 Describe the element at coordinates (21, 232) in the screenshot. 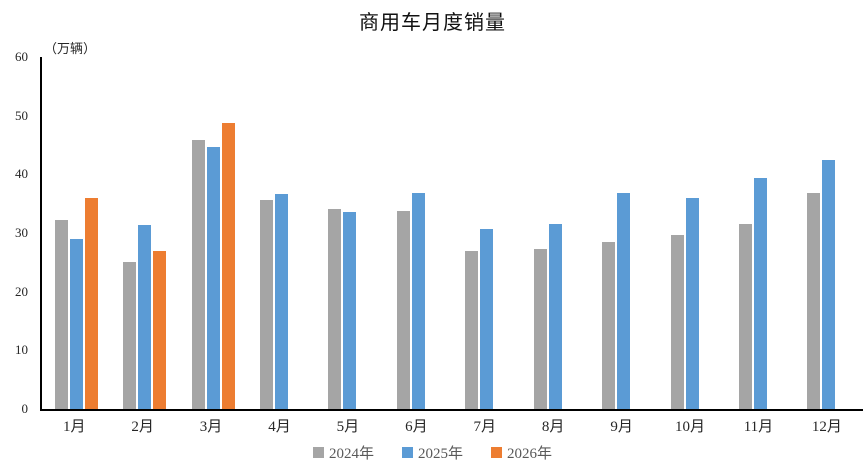

I see `y-tick-label-30: 30` at that location.